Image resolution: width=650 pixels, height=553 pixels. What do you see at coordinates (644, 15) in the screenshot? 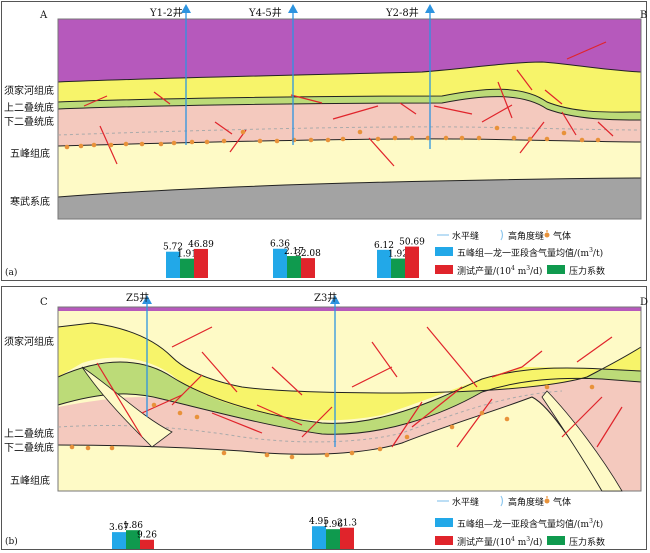
I see `corner-label-b: B` at bounding box center [644, 15].